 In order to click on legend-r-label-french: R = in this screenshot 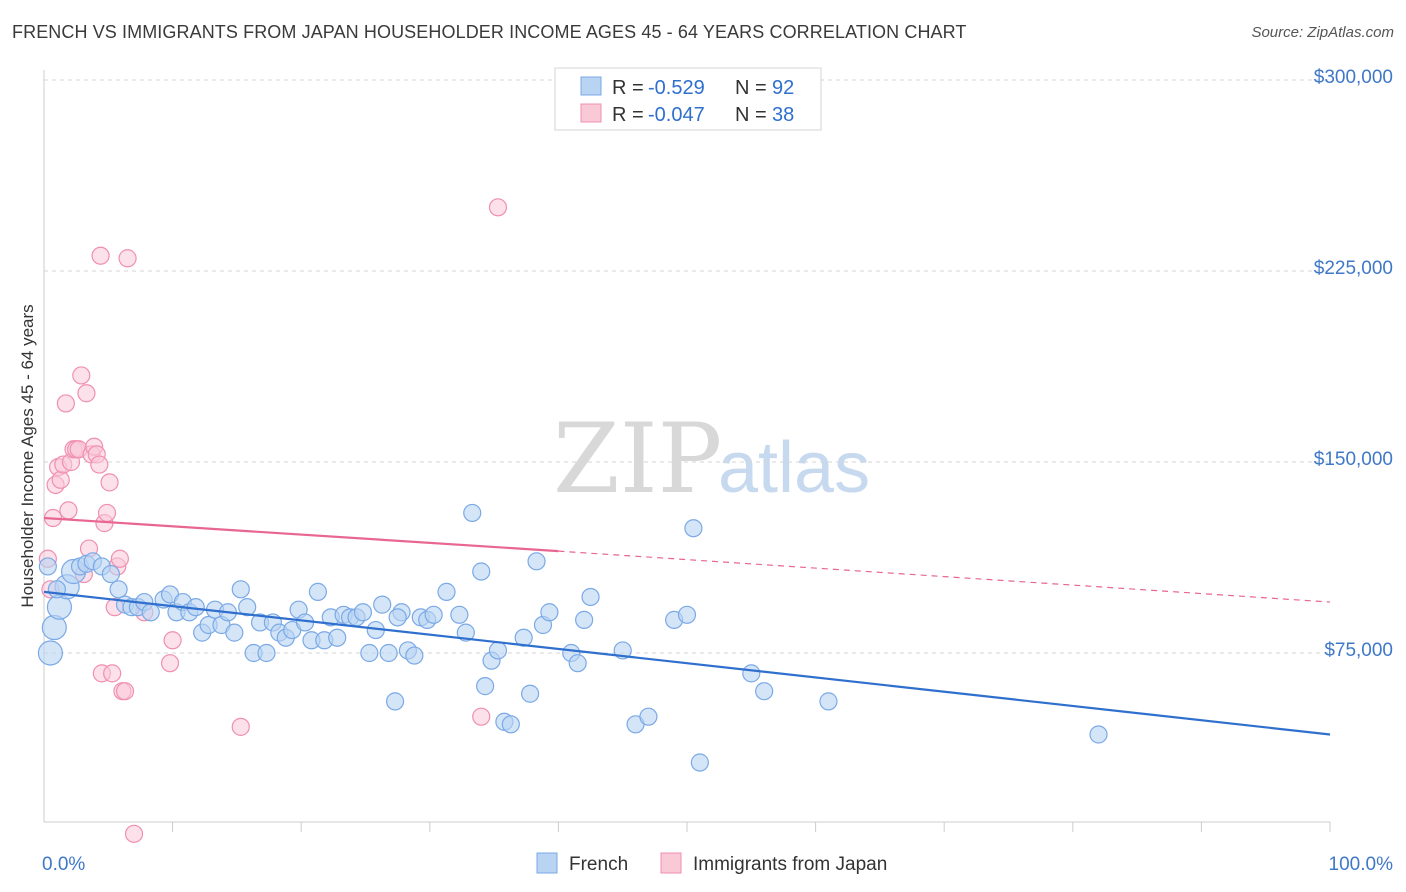, I will do `click(628, 88)`.